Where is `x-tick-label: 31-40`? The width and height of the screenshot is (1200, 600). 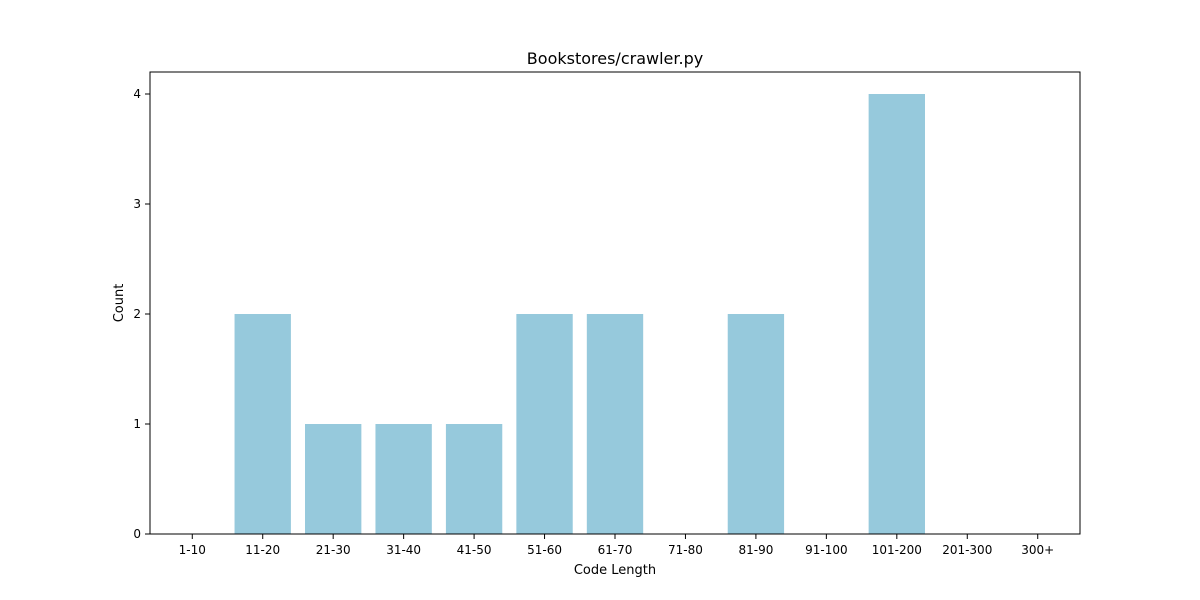
x-tick-label: 31-40 is located at coordinates (403, 550).